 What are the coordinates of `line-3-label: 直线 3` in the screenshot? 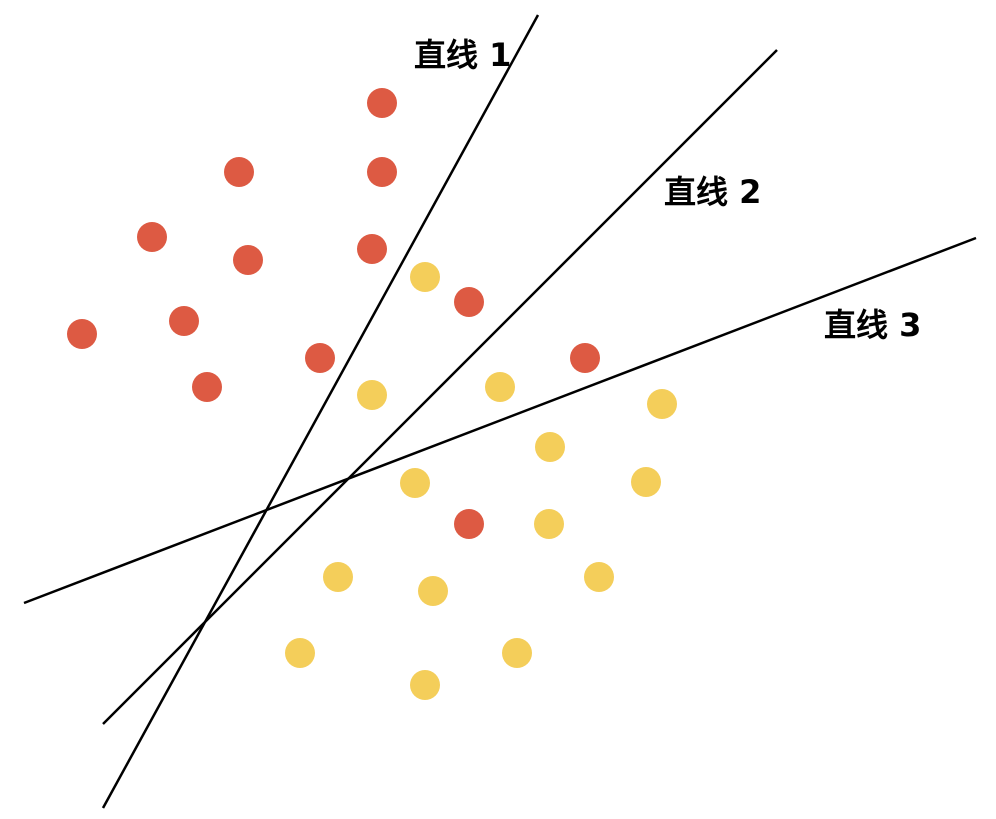 It's located at (872, 325).